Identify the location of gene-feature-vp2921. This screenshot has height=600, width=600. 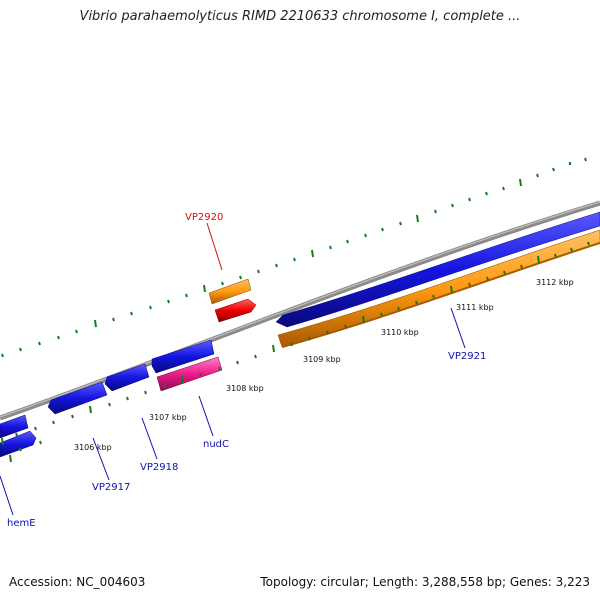
(438, 288).